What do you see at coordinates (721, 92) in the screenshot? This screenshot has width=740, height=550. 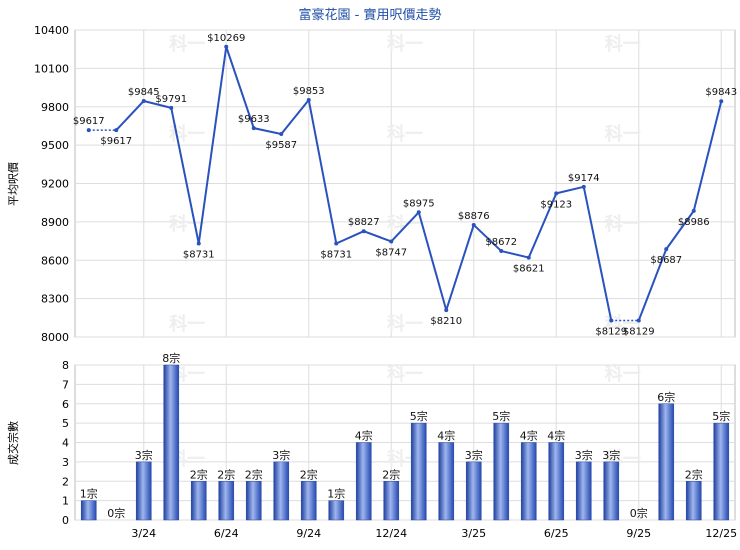 I see `price-data-label: $9843` at bounding box center [721, 92].